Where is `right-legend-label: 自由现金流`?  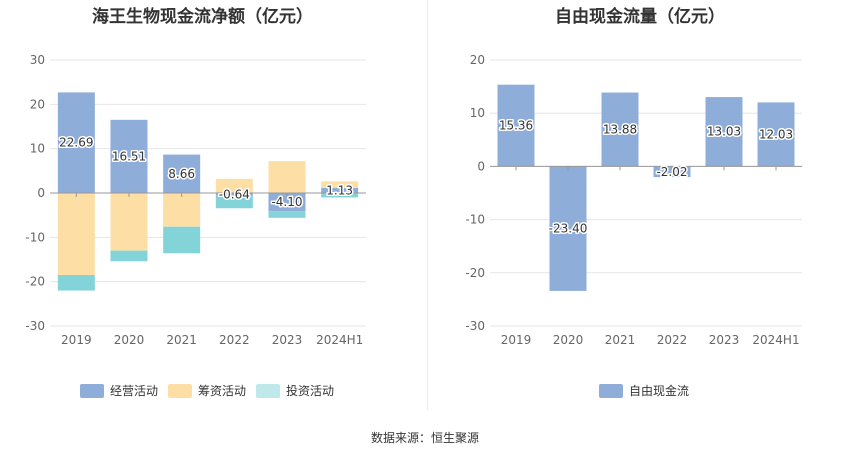
right-legend-label: 自由现金流 is located at coordinates (659, 390).